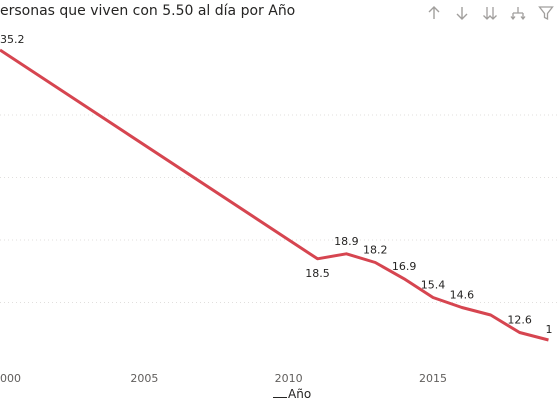 The height and width of the screenshot is (407, 560). What do you see at coordinates (317, 273) in the screenshot?
I see `data-label: 18.5` at bounding box center [317, 273].